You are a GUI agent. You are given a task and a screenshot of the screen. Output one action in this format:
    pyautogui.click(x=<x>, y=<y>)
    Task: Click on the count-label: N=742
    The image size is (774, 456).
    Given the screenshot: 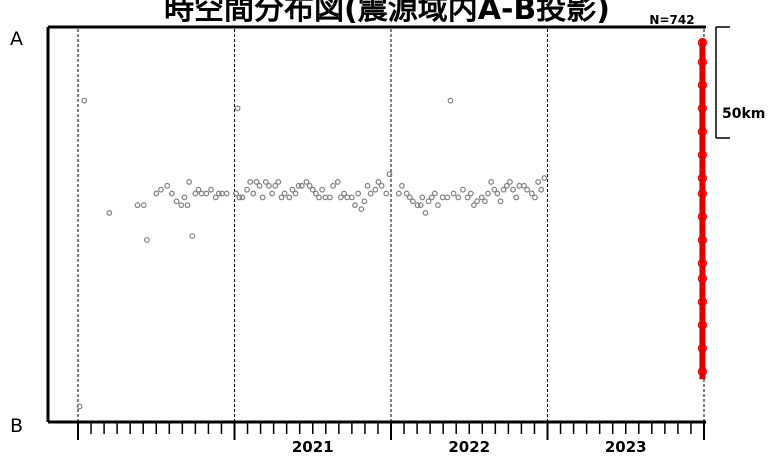 What is the action you would take?
    pyautogui.click(x=671, y=20)
    